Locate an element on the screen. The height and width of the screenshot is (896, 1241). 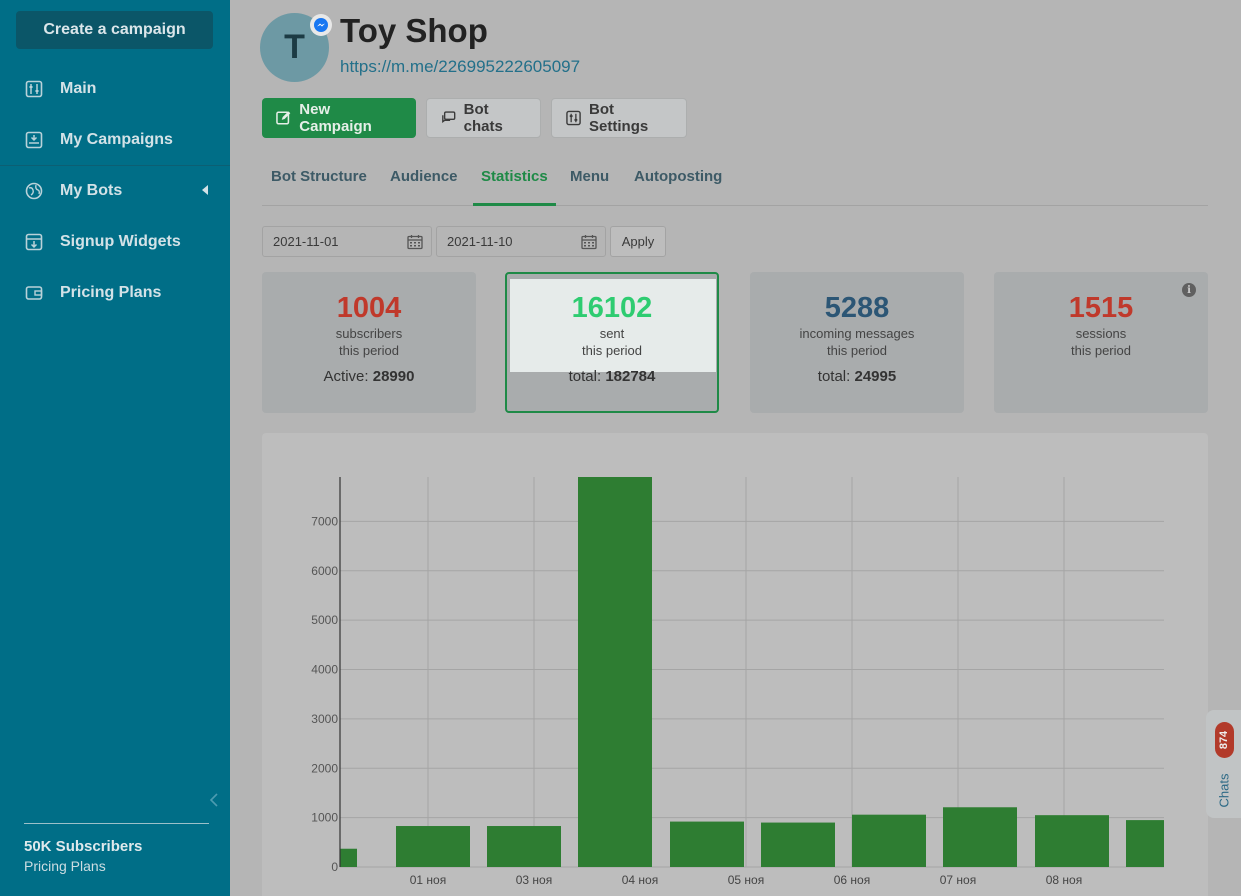
chats-label: Chats is located at coordinates (1224, 790).